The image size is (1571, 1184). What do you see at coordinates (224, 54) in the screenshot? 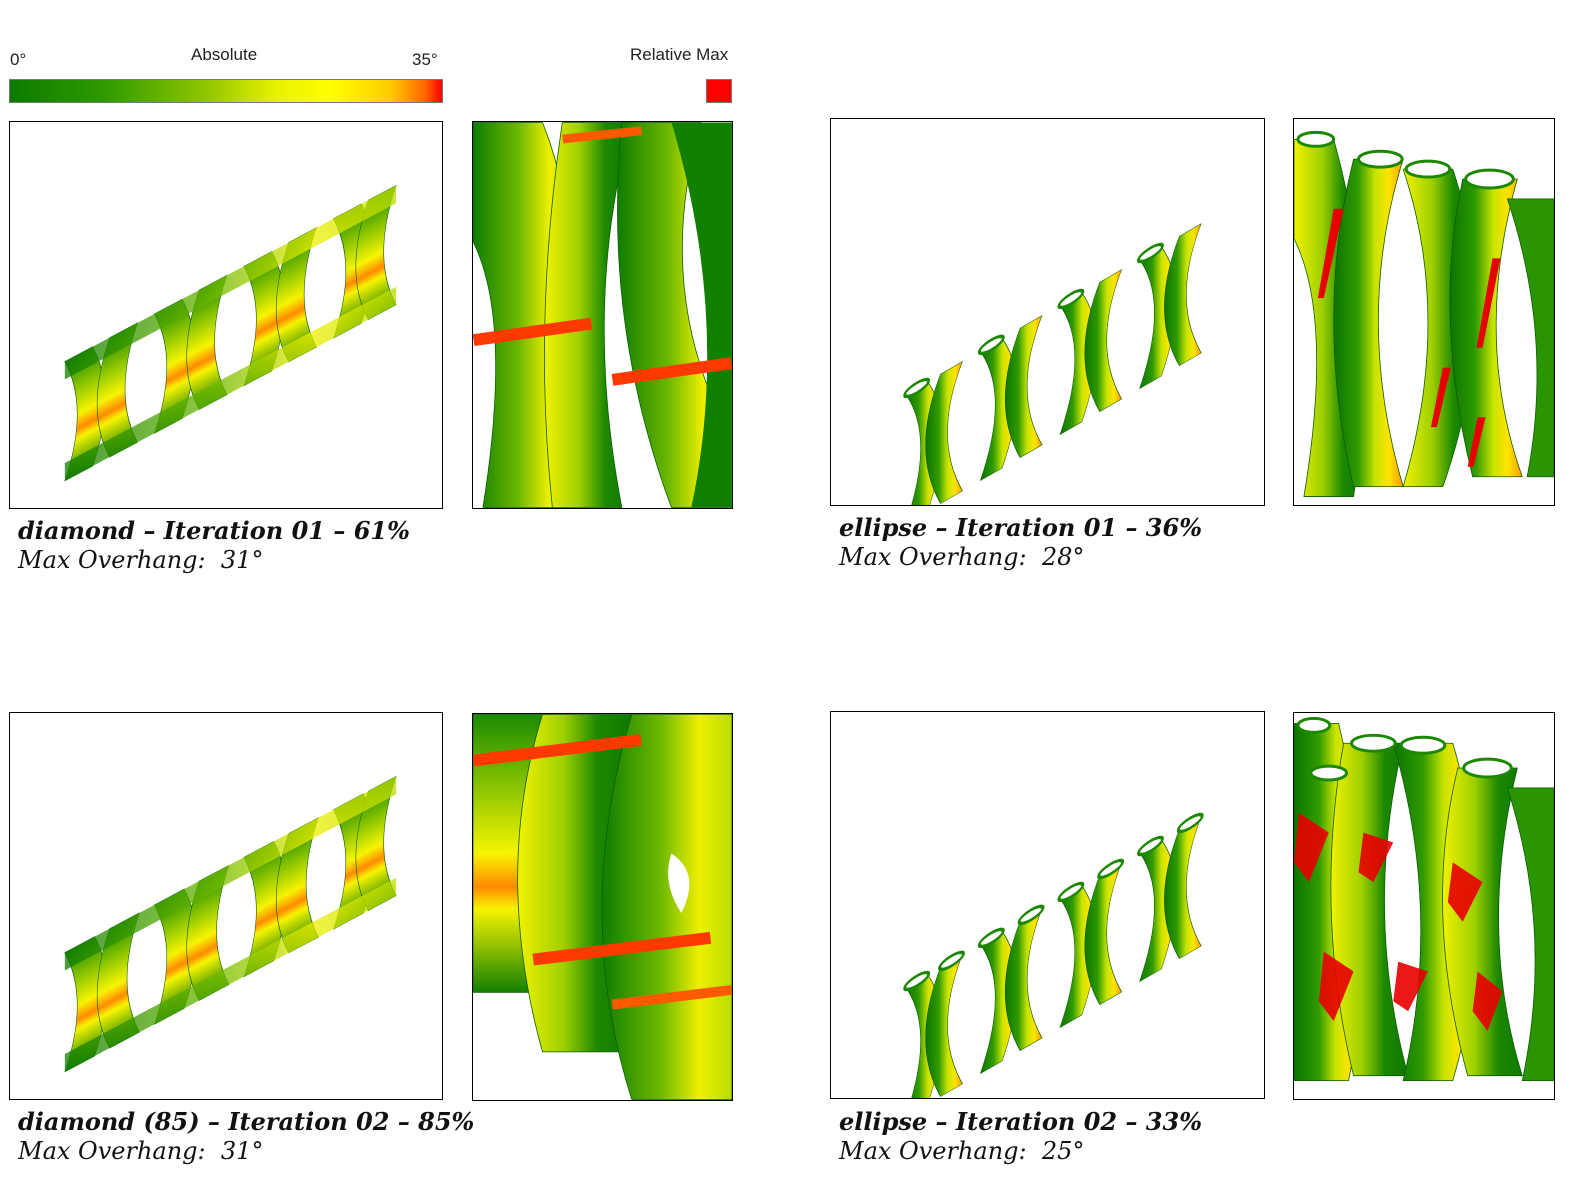
I see `legend-title: Absolute` at bounding box center [224, 54].